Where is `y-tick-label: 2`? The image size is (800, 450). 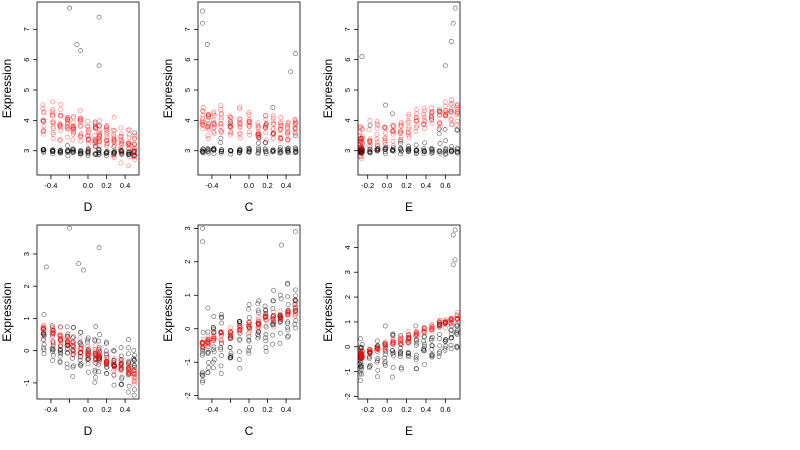 y-tick-label: 2 is located at coordinates (347, 297).